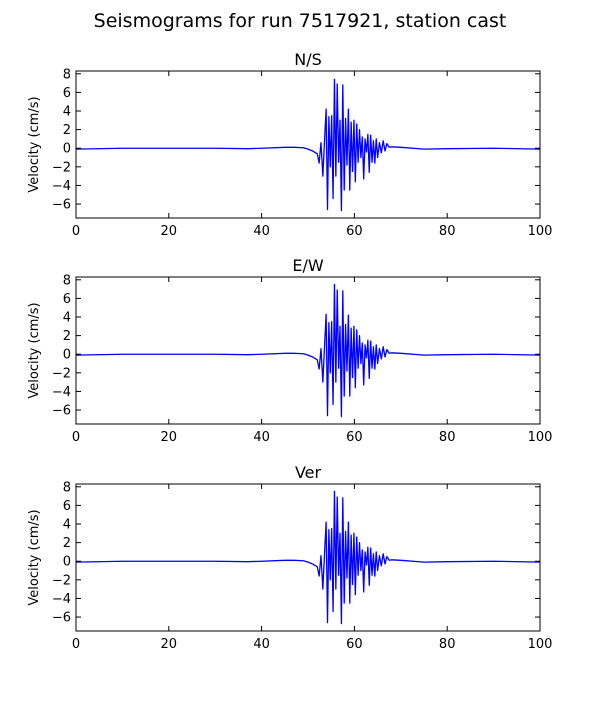  I want to click on subplot-title: N/S, so click(308, 59).